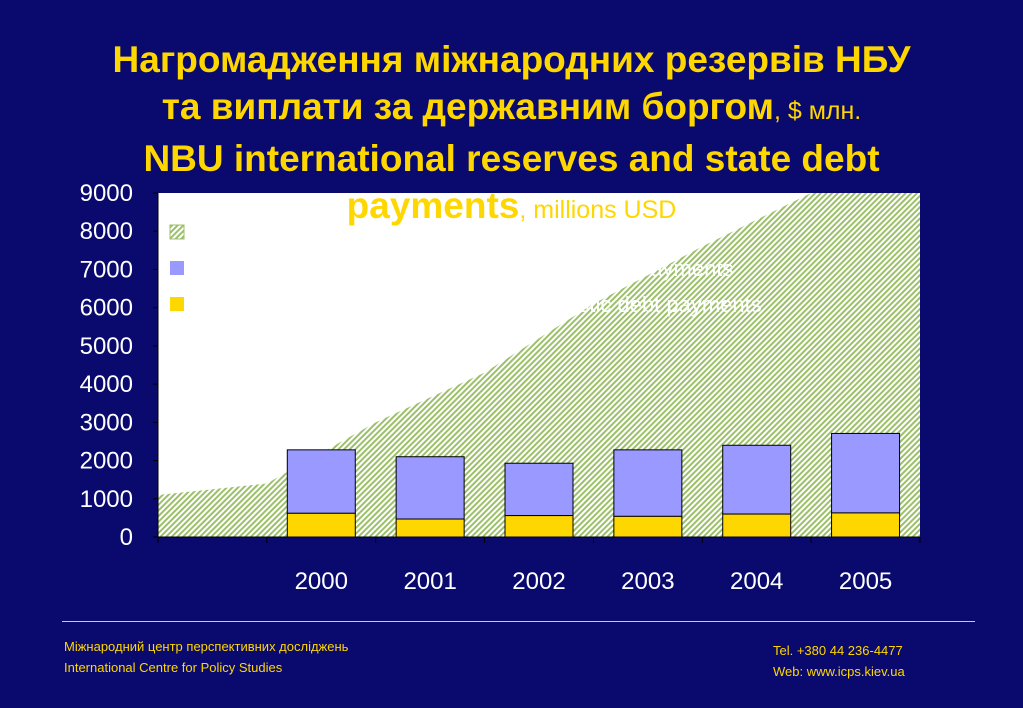 This screenshot has width=1023, height=708. Describe the element at coordinates (126, 537) in the screenshot. I see `y-tick-label-0: 0` at that location.